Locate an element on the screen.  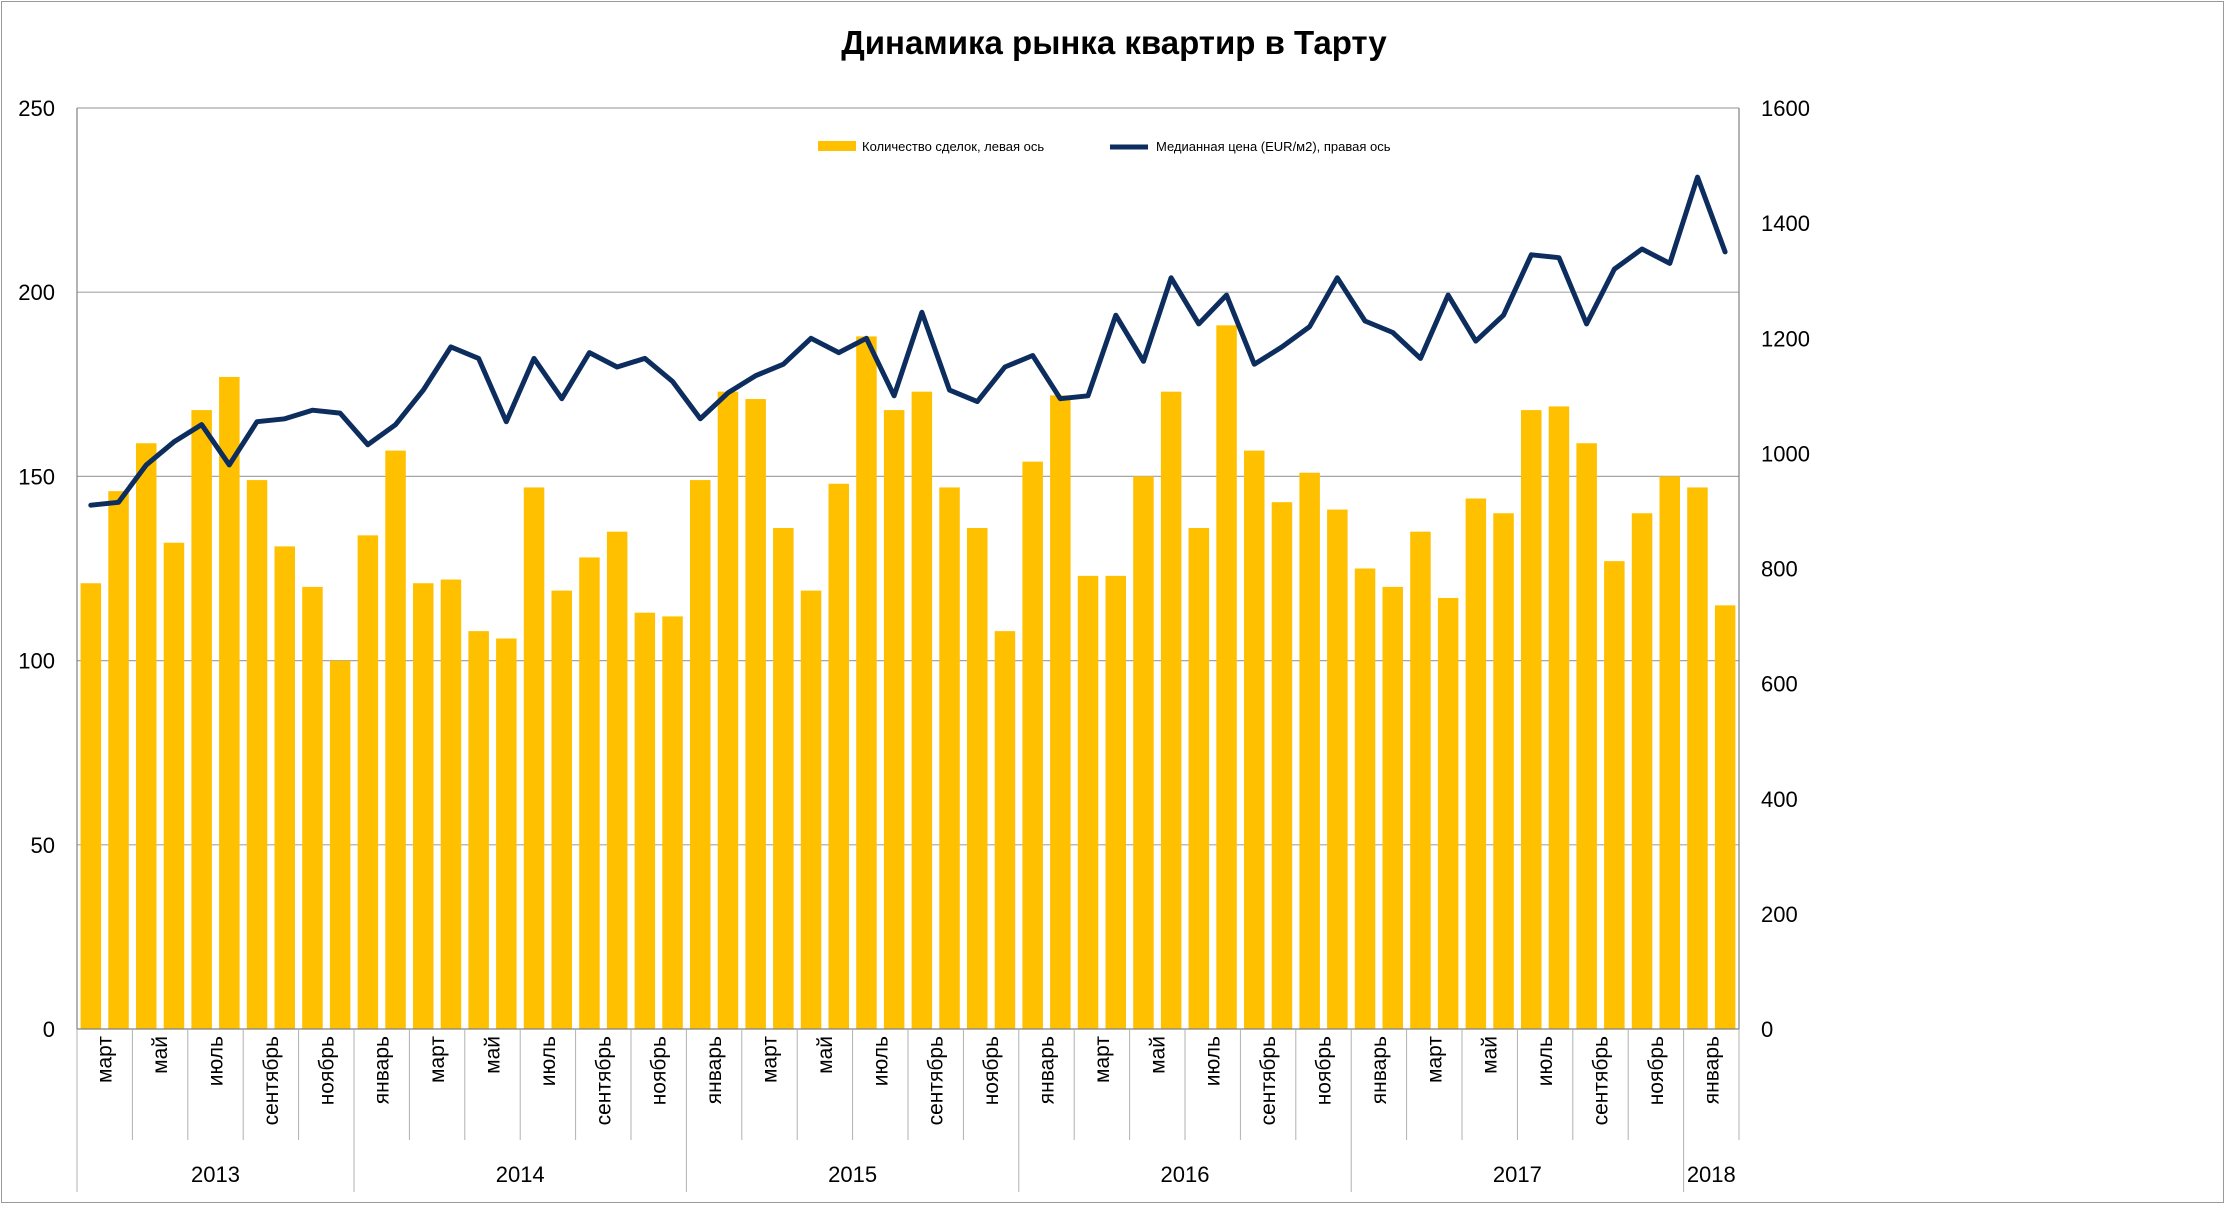
year-labels: 2013 2014 2015 2016 2017 2018 is located at coordinates (963, 1174).